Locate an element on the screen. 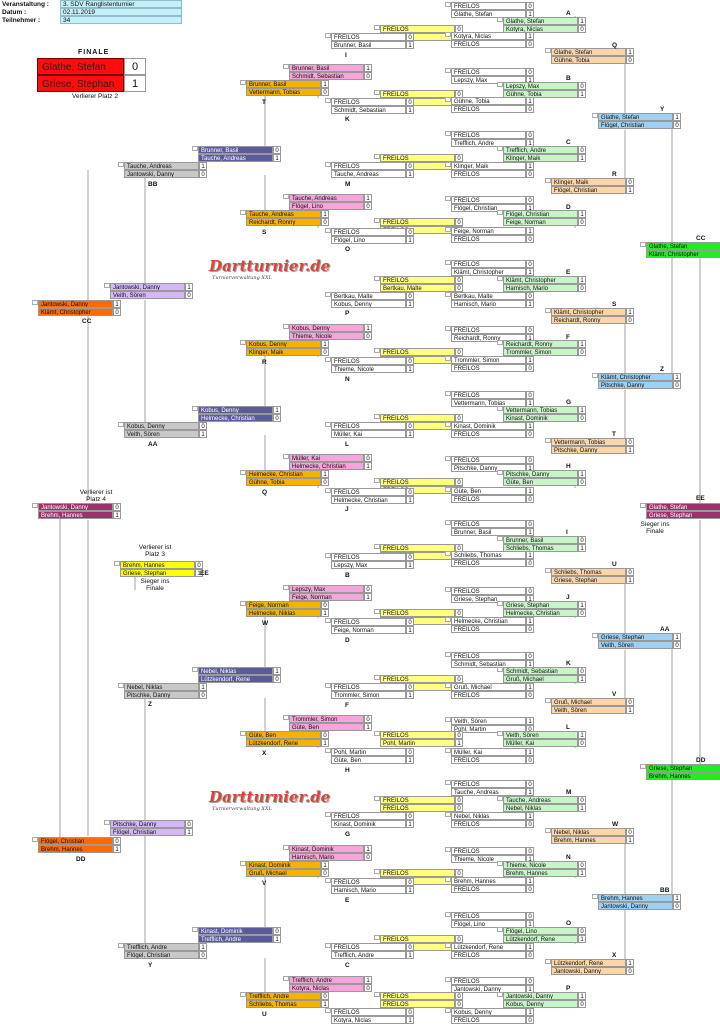 Image resolution: width=720 pixels, height=1026 pixels. round-letter: K is located at coordinates (568, 663).